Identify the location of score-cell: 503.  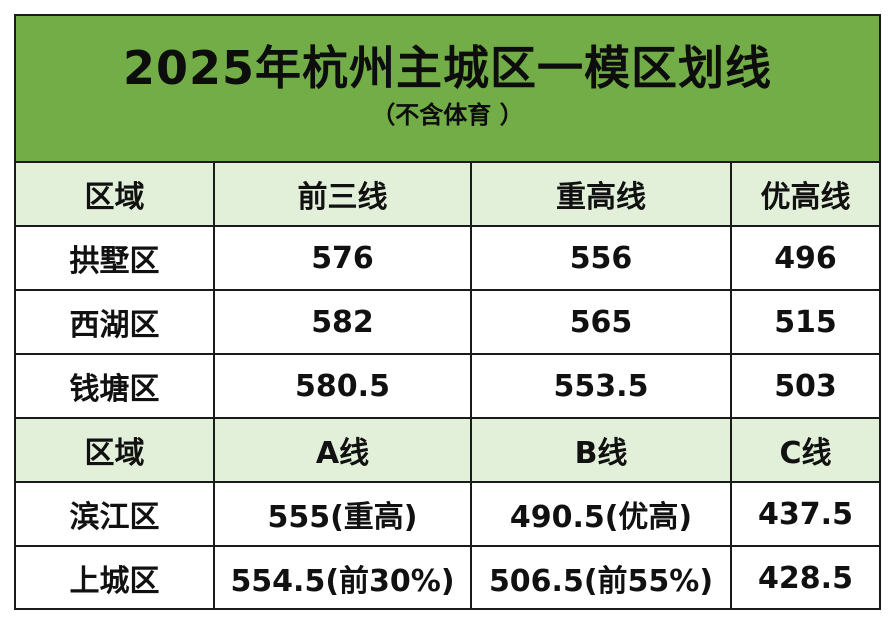
(805, 386).